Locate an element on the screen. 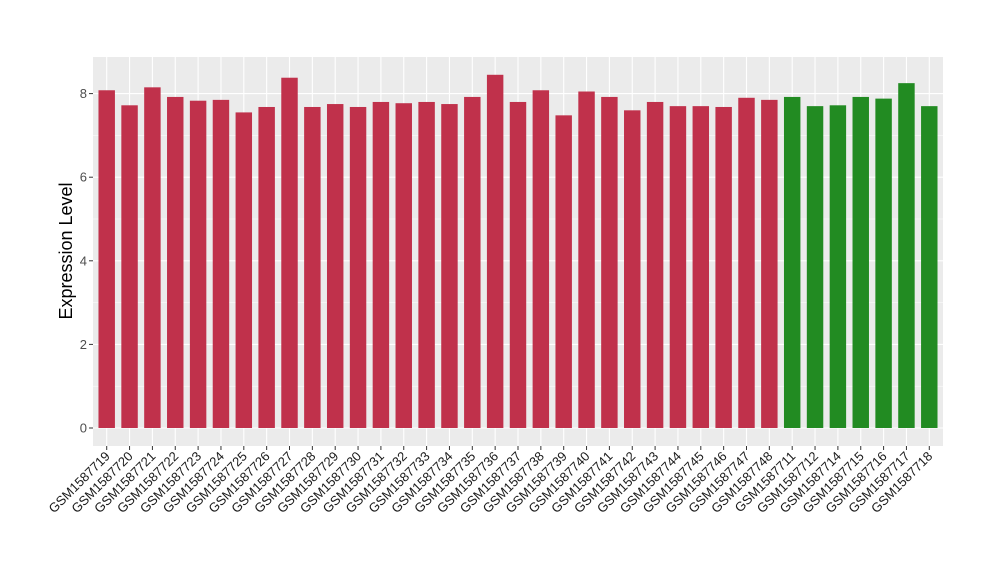  bar-GSM1587731 is located at coordinates (381, 265).